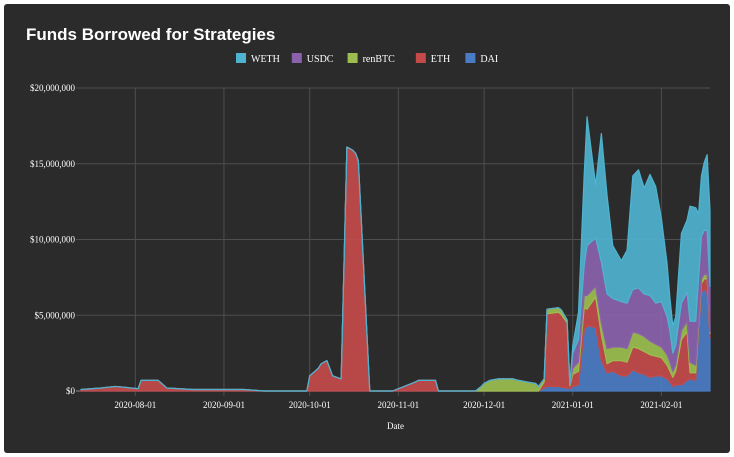 This screenshot has height=457, width=734. What do you see at coordinates (573, 405) in the screenshot?
I see `x-tick-label: 2021-01-01` at bounding box center [573, 405].